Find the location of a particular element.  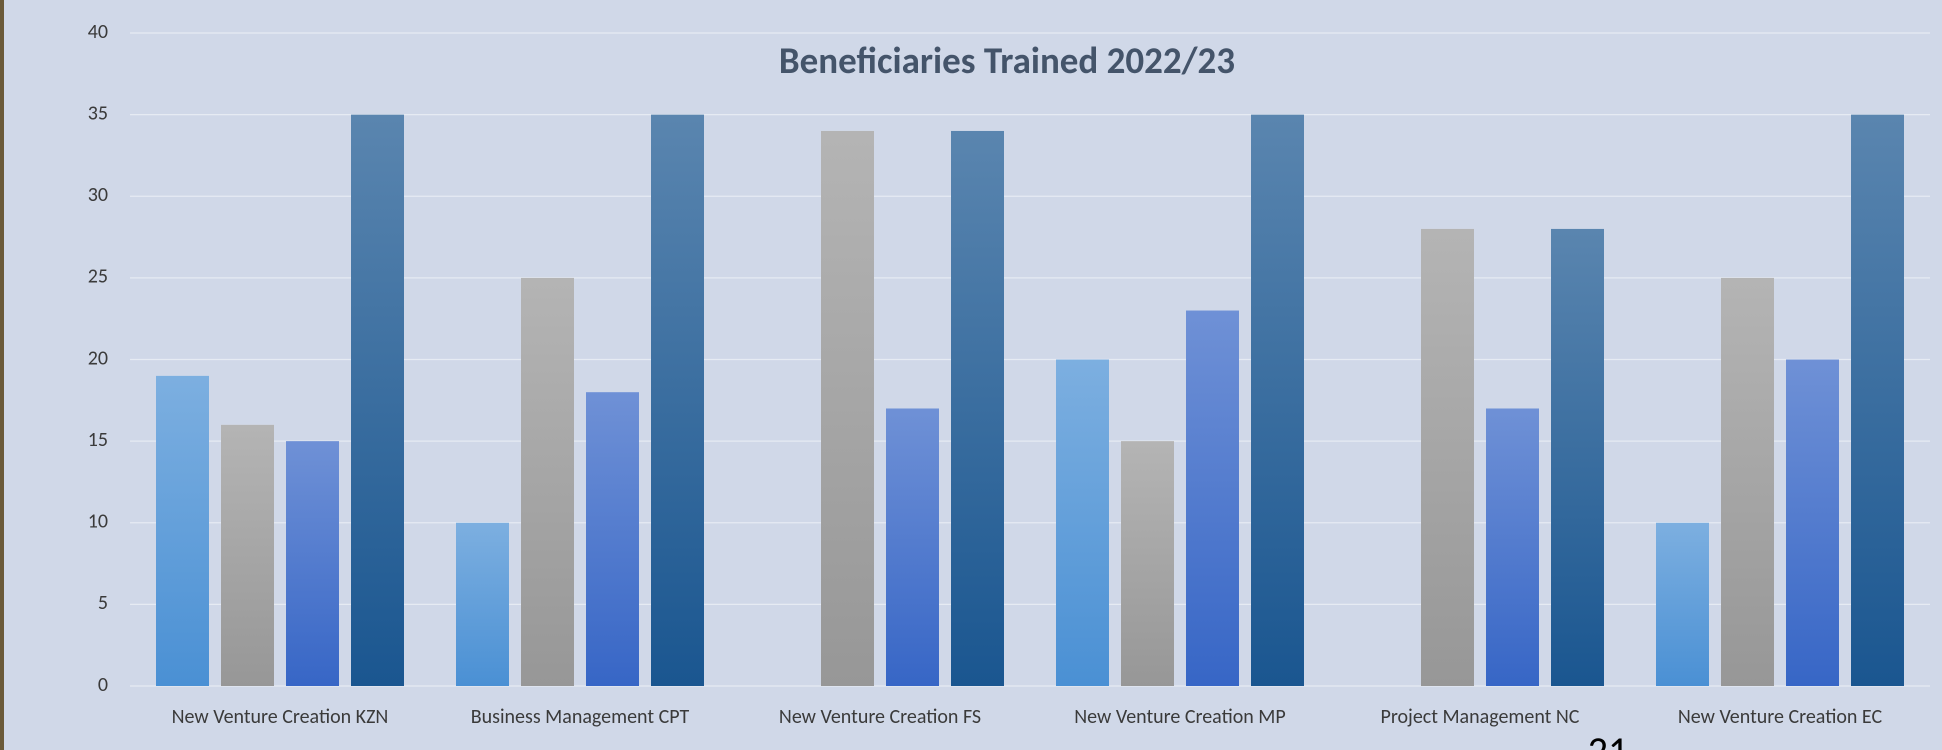

y-tick-label: 5 is located at coordinates (103, 603).